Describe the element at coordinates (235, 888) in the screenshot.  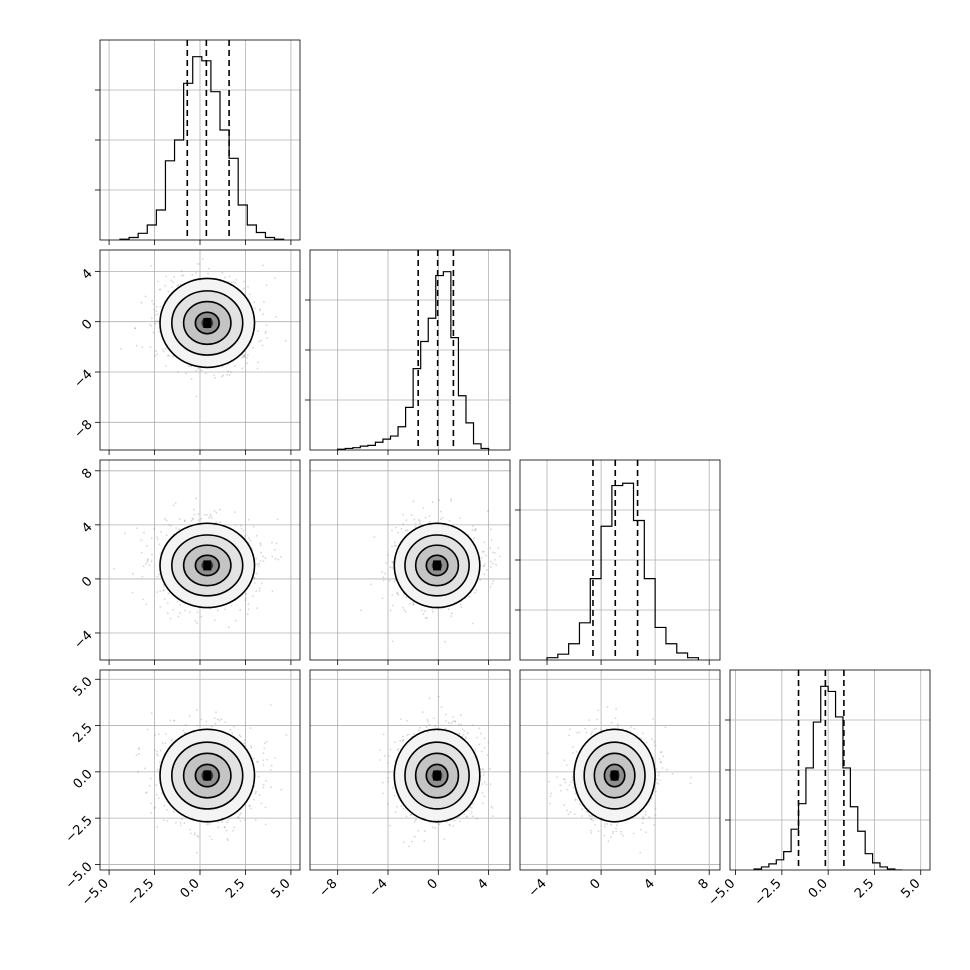
I see `x-tick-label: 2.5` at that location.